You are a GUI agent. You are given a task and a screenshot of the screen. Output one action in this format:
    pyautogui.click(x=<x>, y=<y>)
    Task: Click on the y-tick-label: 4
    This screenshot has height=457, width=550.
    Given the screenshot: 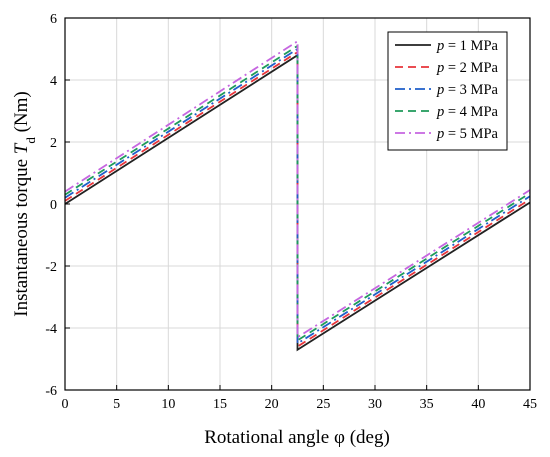 What is the action you would take?
    pyautogui.click(x=53, y=81)
    